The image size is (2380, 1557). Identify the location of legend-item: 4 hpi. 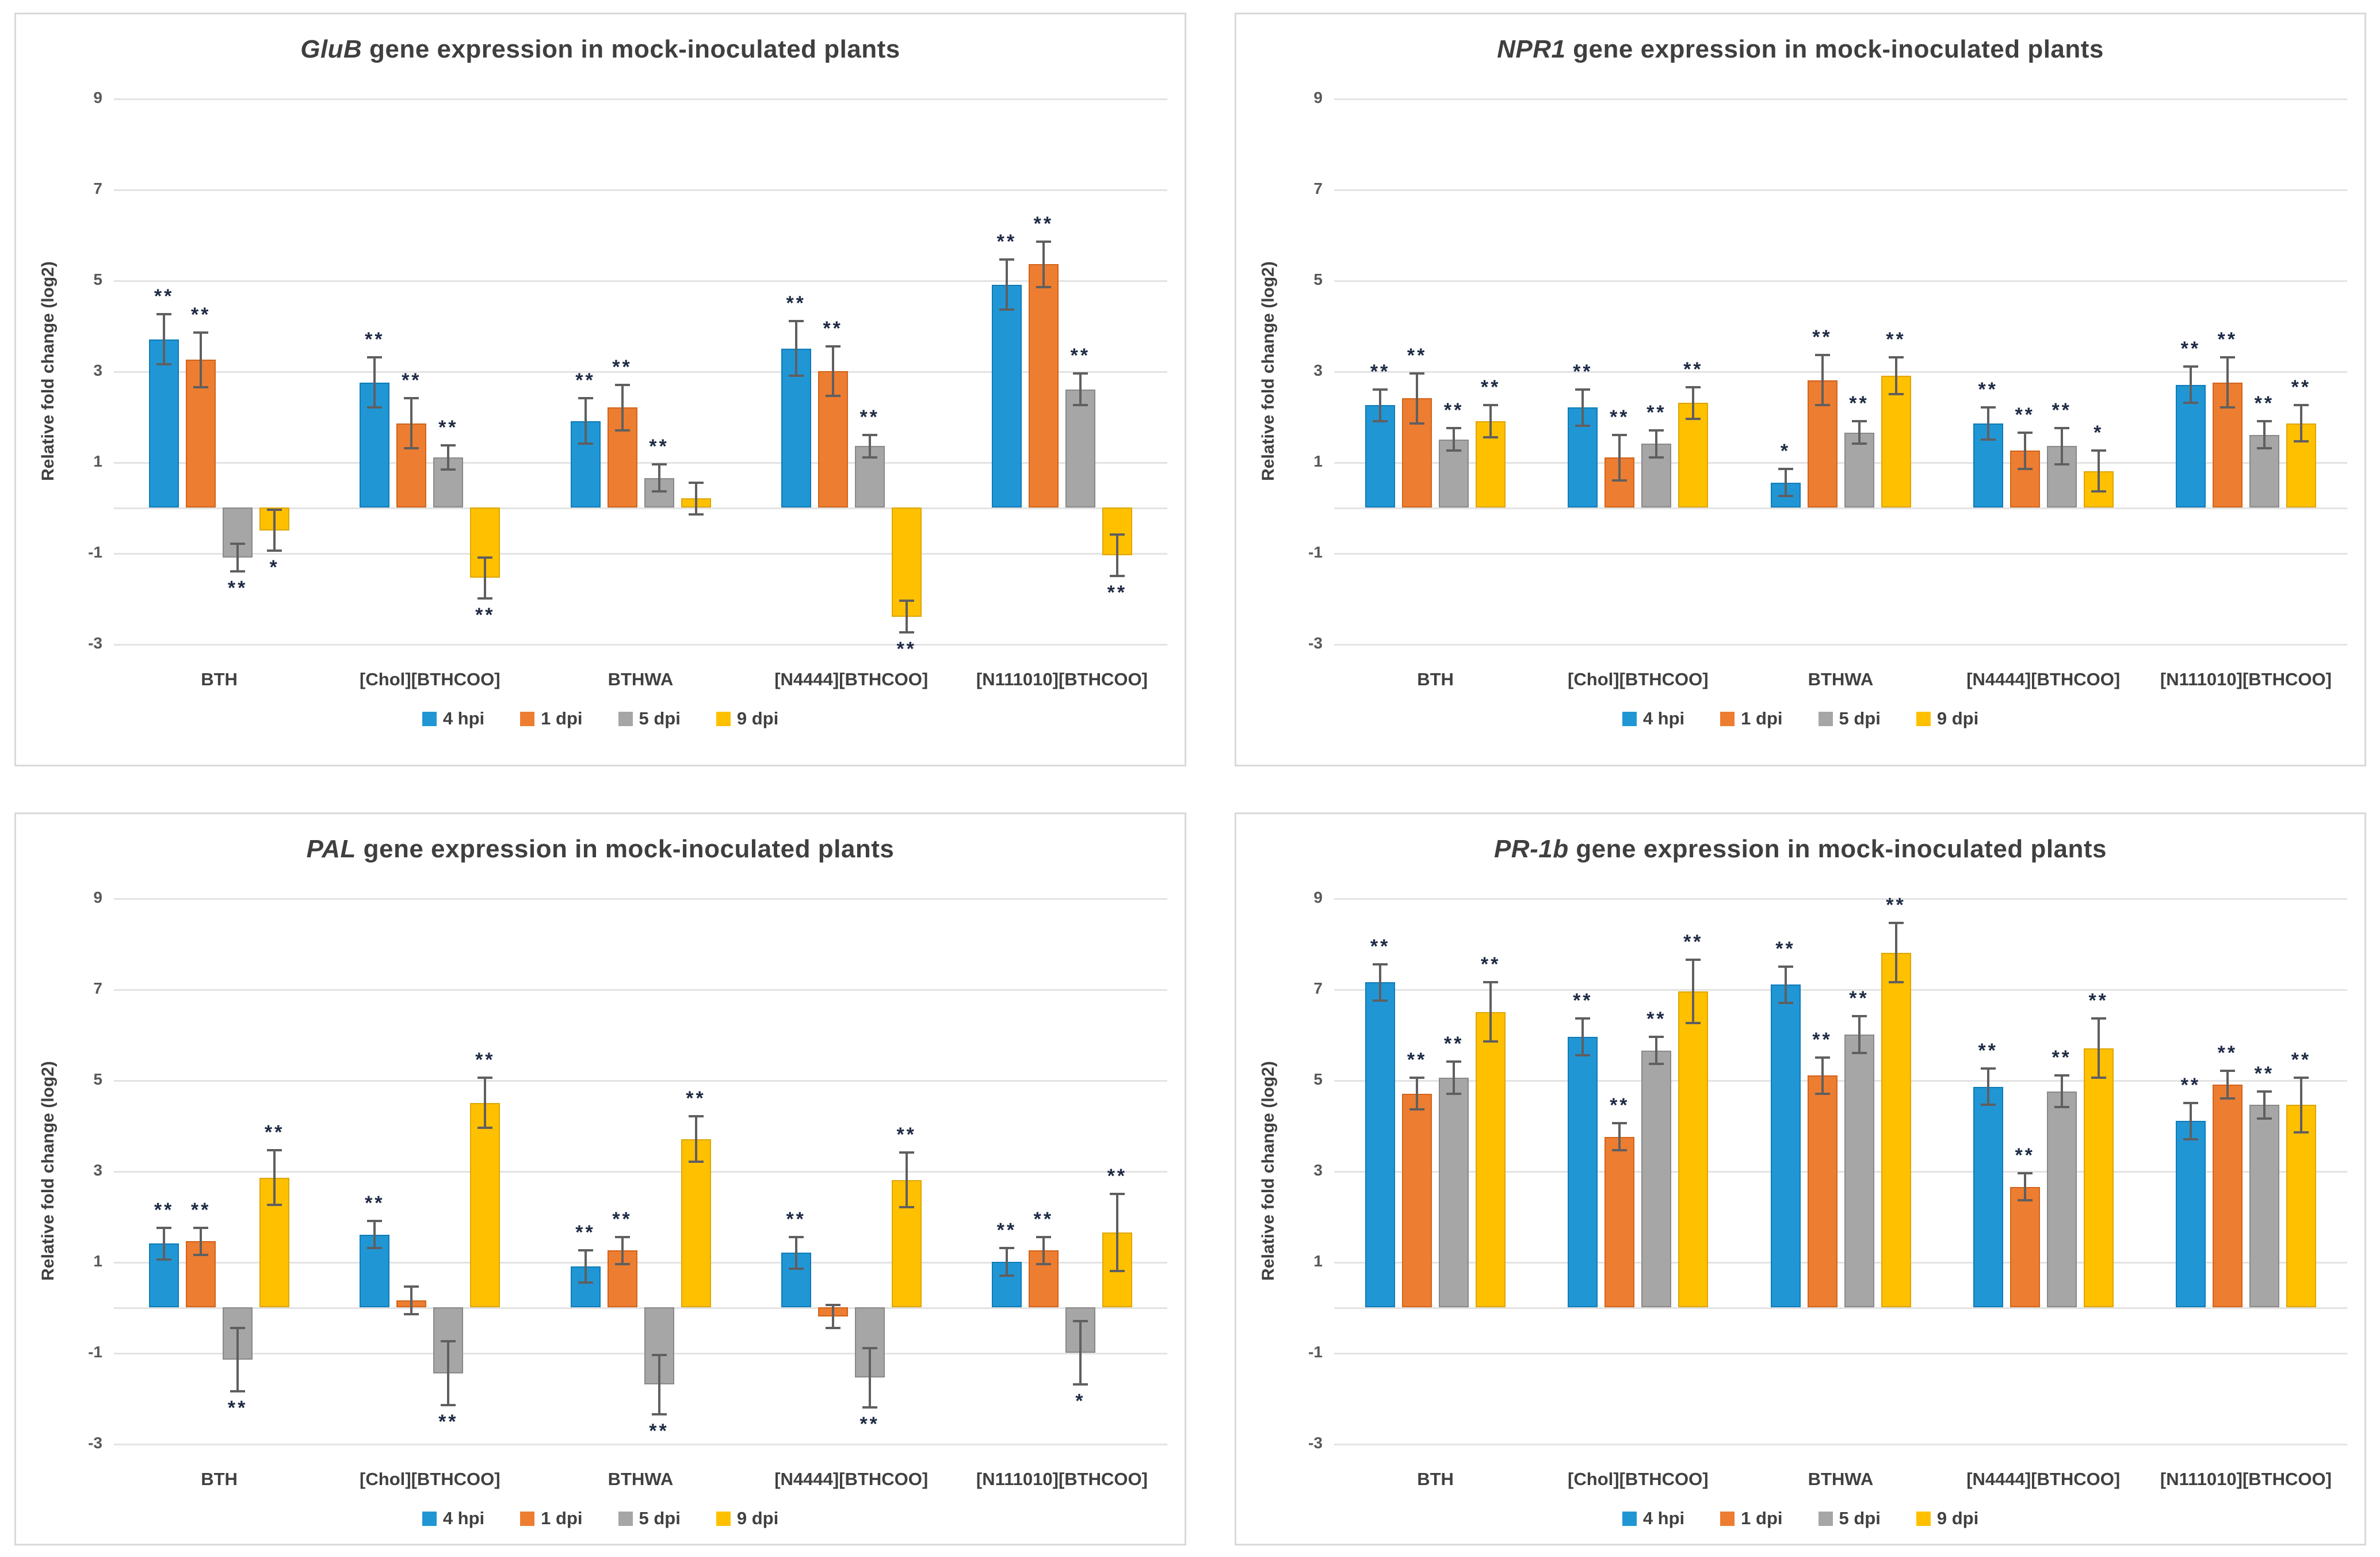
(453, 719).